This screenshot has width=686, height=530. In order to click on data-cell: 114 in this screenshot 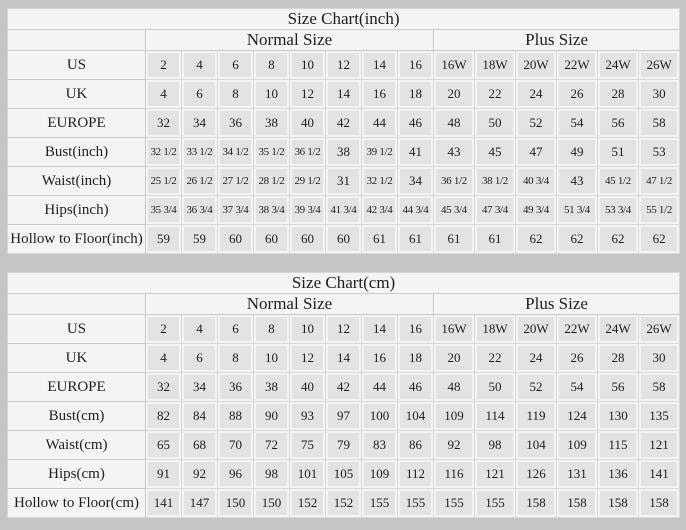, I will do `click(495, 416)`.